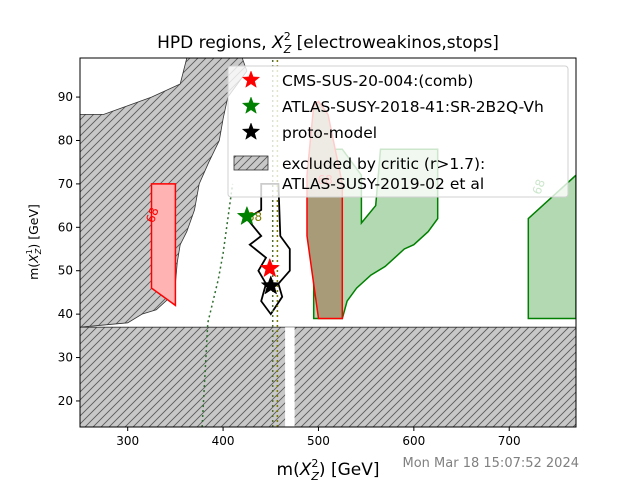 This screenshot has height=484, width=640. Describe the element at coordinates (65, 140) in the screenshot. I see `y-tick-label-6: 80` at that location.